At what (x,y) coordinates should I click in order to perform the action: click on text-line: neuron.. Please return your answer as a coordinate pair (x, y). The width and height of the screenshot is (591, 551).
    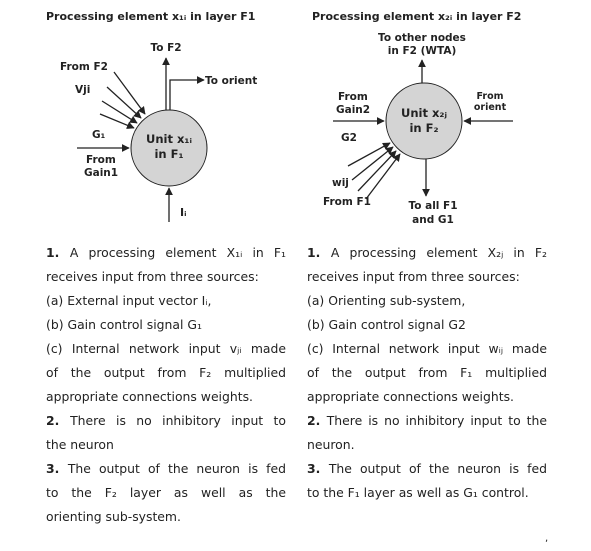
    Looking at the image, I should click on (427, 445).